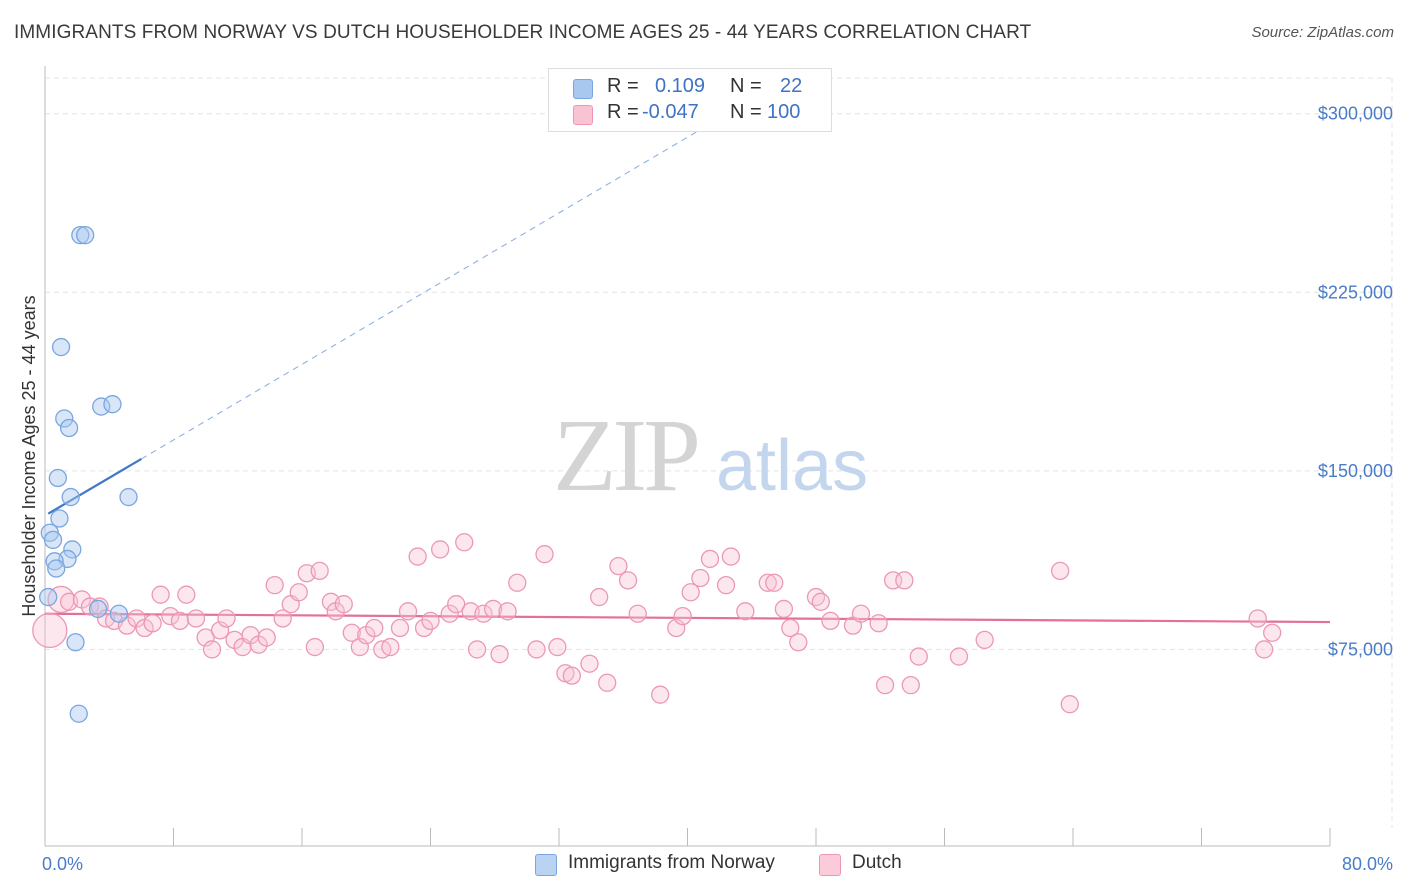  What do you see at coordinates (62, 864) in the screenshot?
I see `x-tick-label: 0.0%` at bounding box center [62, 864].